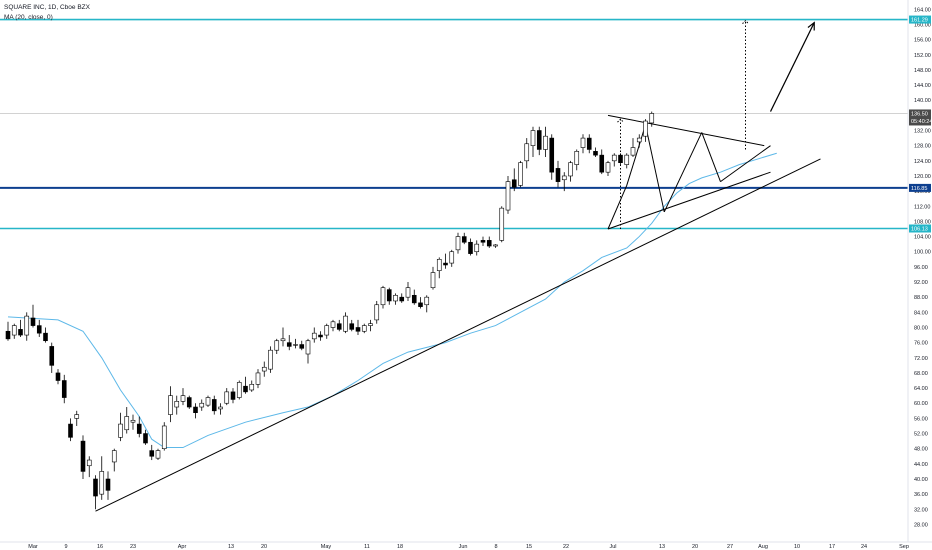  What do you see at coordinates (921, 435) in the screenshot?
I see `price-tick-label: 52.00` at bounding box center [921, 435].